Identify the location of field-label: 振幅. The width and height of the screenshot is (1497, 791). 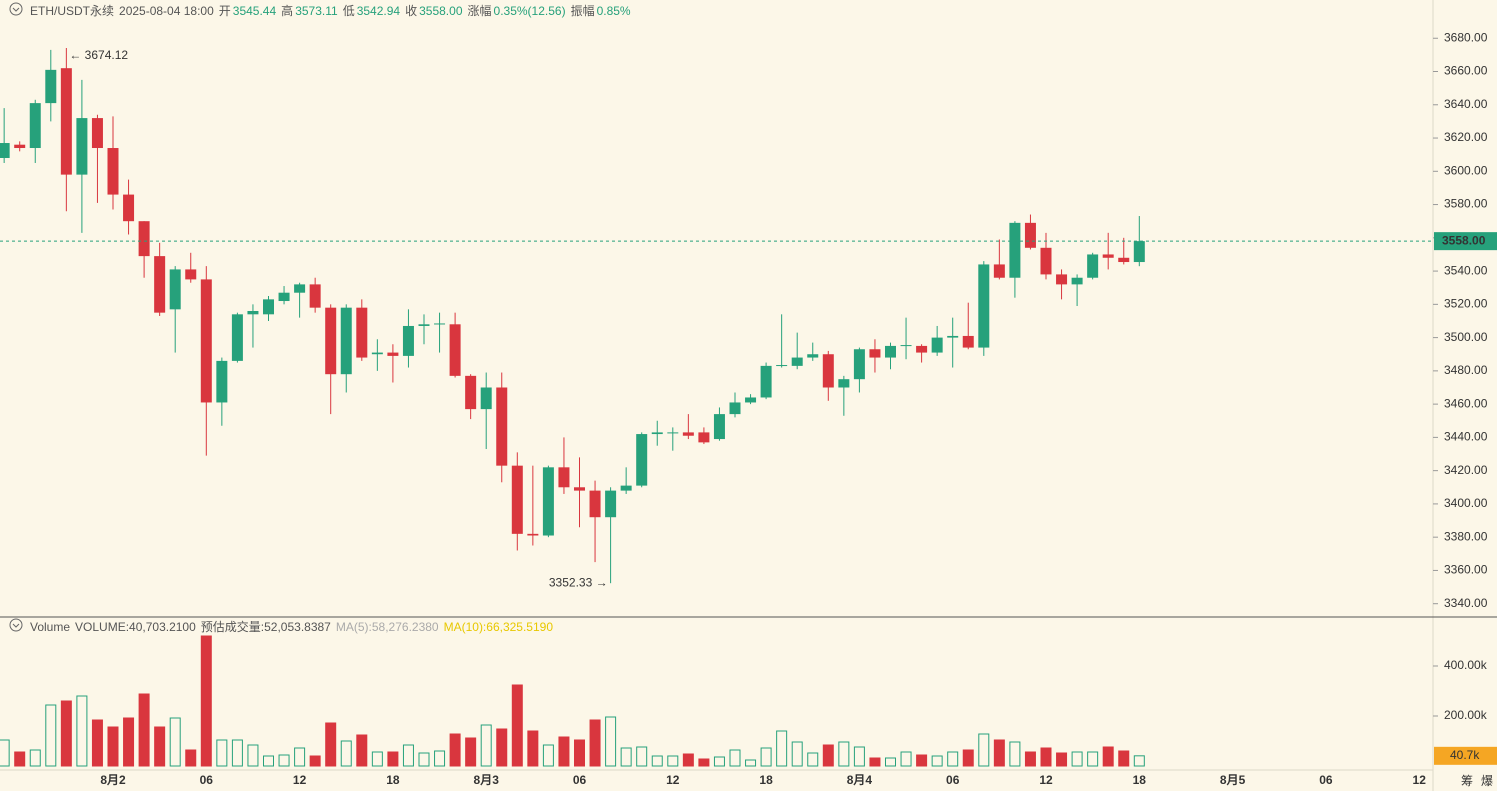
(582, 11).